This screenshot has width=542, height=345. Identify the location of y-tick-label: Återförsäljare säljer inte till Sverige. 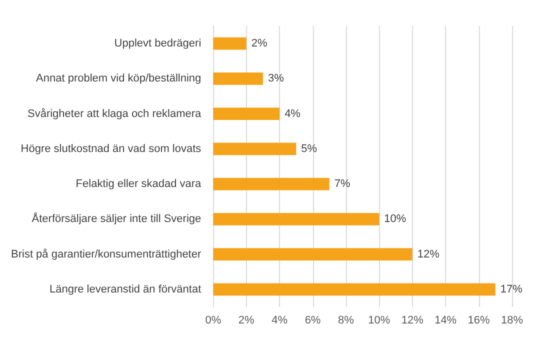
(117, 219).